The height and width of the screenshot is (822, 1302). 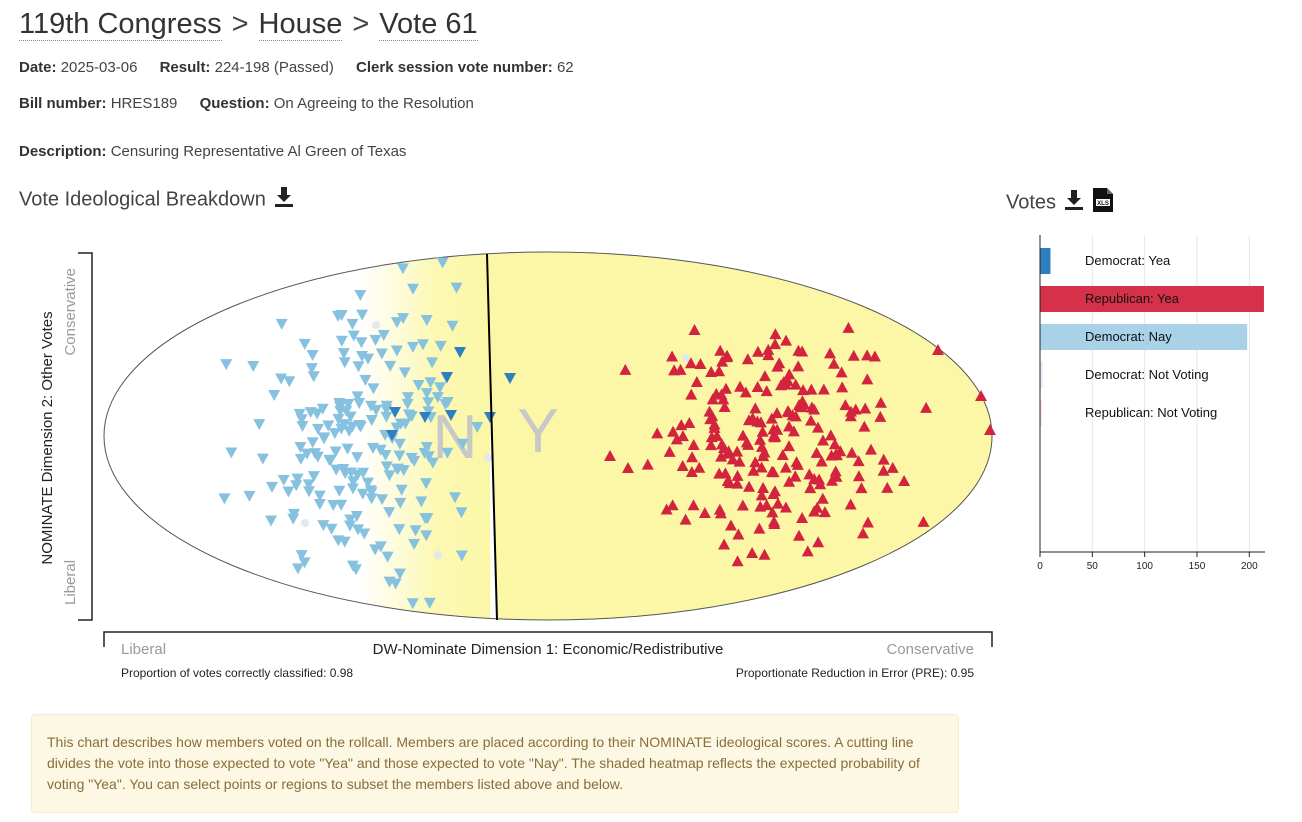 What do you see at coordinates (1042, 375) in the screenshot?
I see `vote-bar-democrat-not-voting` at bounding box center [1042, 375].